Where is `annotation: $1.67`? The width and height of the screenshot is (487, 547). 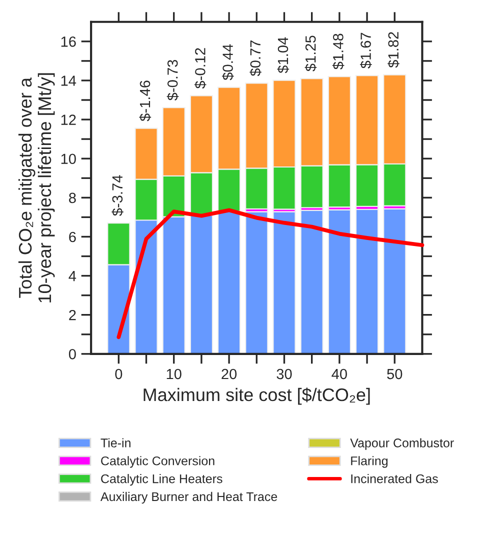 annotation: $1.67 is located at coordinates (366, 50).